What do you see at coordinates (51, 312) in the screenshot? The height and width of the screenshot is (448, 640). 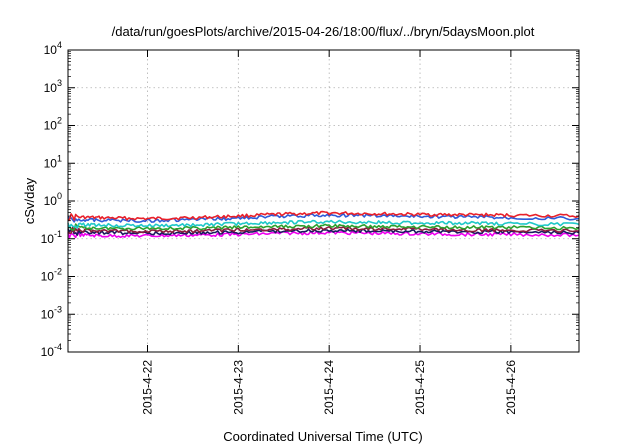 I see `y-tick-label: 10⁻³` at bounding box center [51, 312].